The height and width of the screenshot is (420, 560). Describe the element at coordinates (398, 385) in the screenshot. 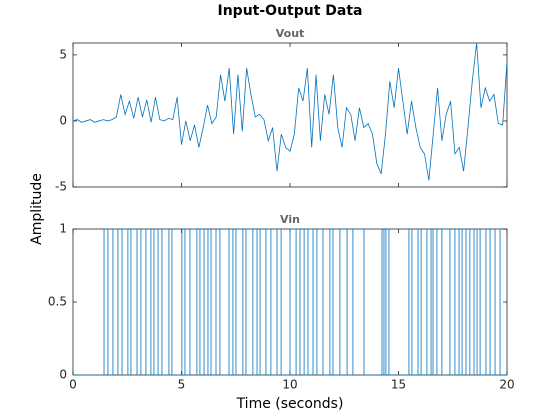

I see `x-tick-label: 15` at that location.